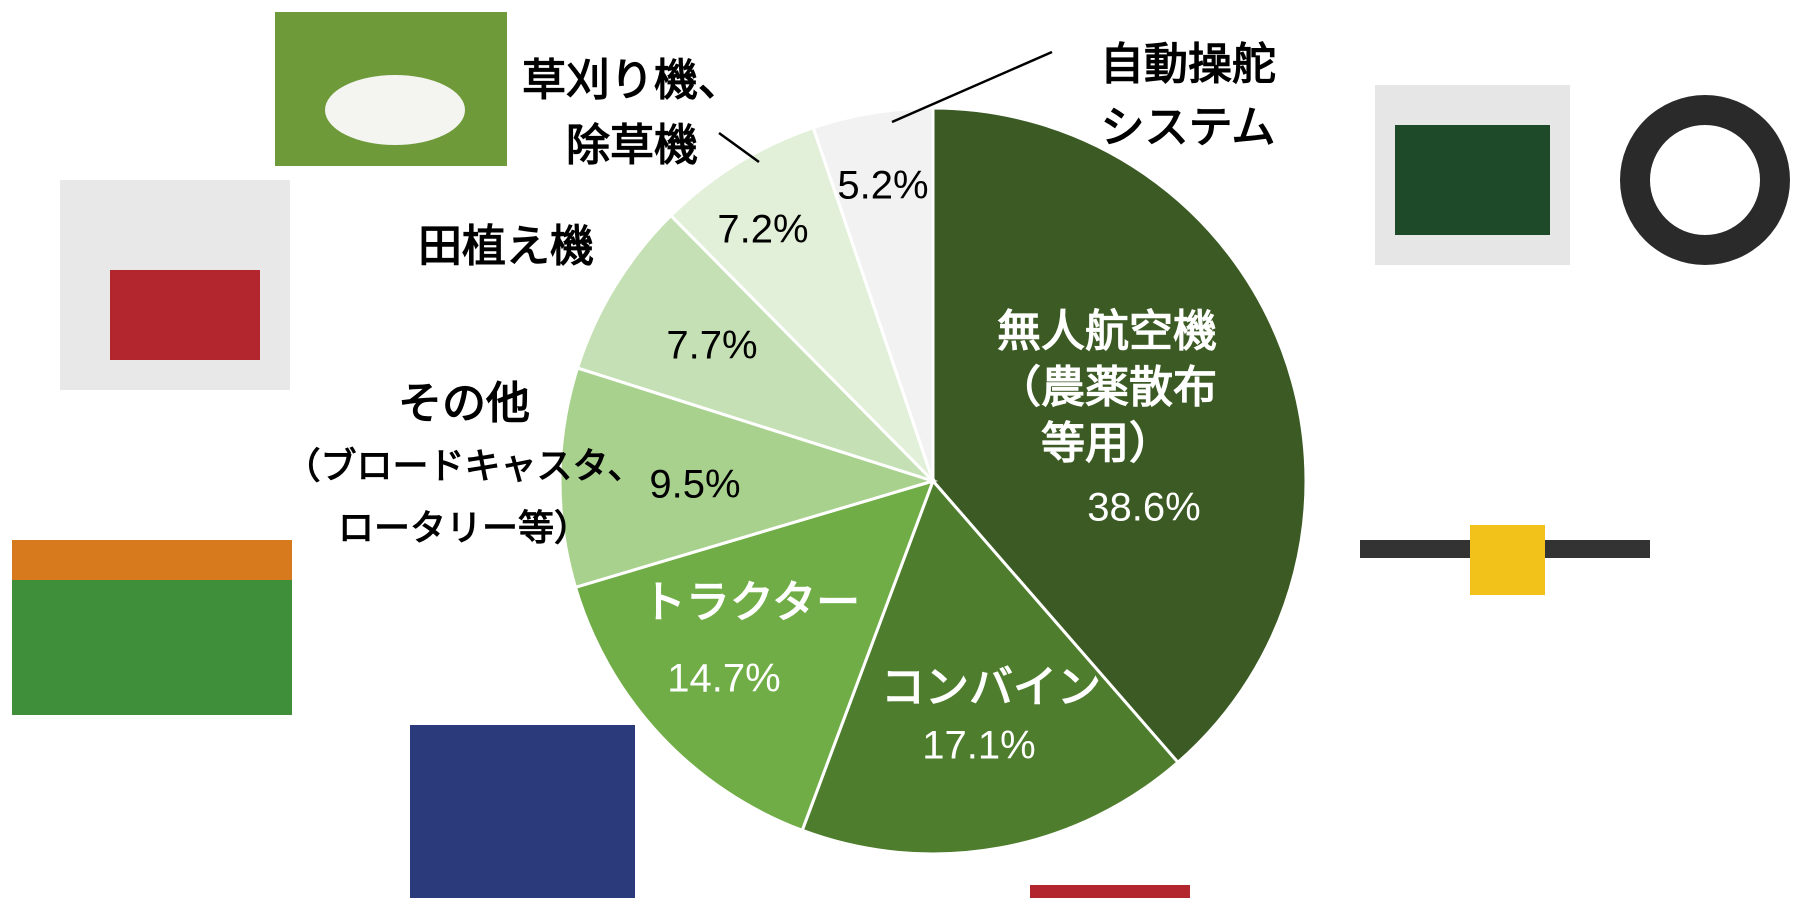 The width and height of the screenshot is (1817, 898). Describe the element at coordinates (464, 403) in the screenshot. I see `category-label-line: その他` at that location.